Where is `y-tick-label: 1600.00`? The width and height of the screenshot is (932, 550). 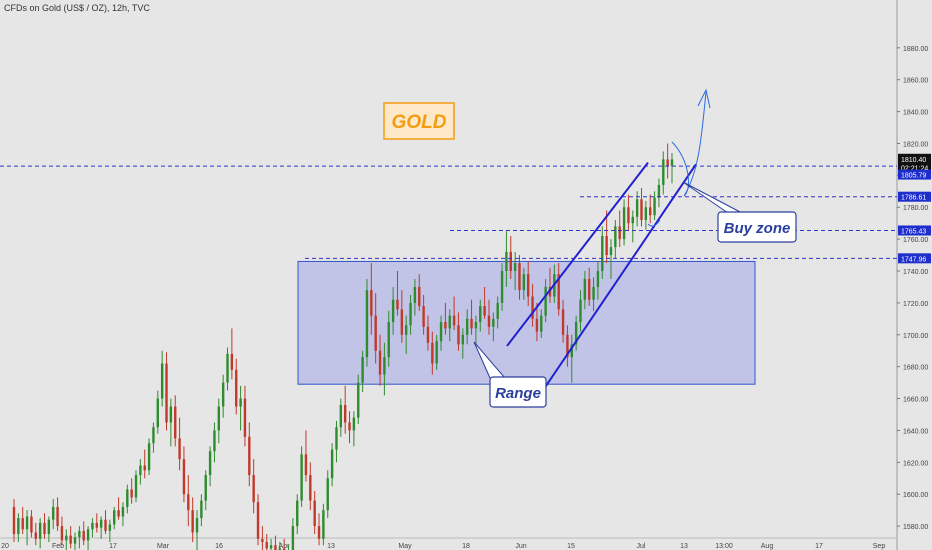
y-tick-label: 1600.00 is located at coordinates (915, 495).